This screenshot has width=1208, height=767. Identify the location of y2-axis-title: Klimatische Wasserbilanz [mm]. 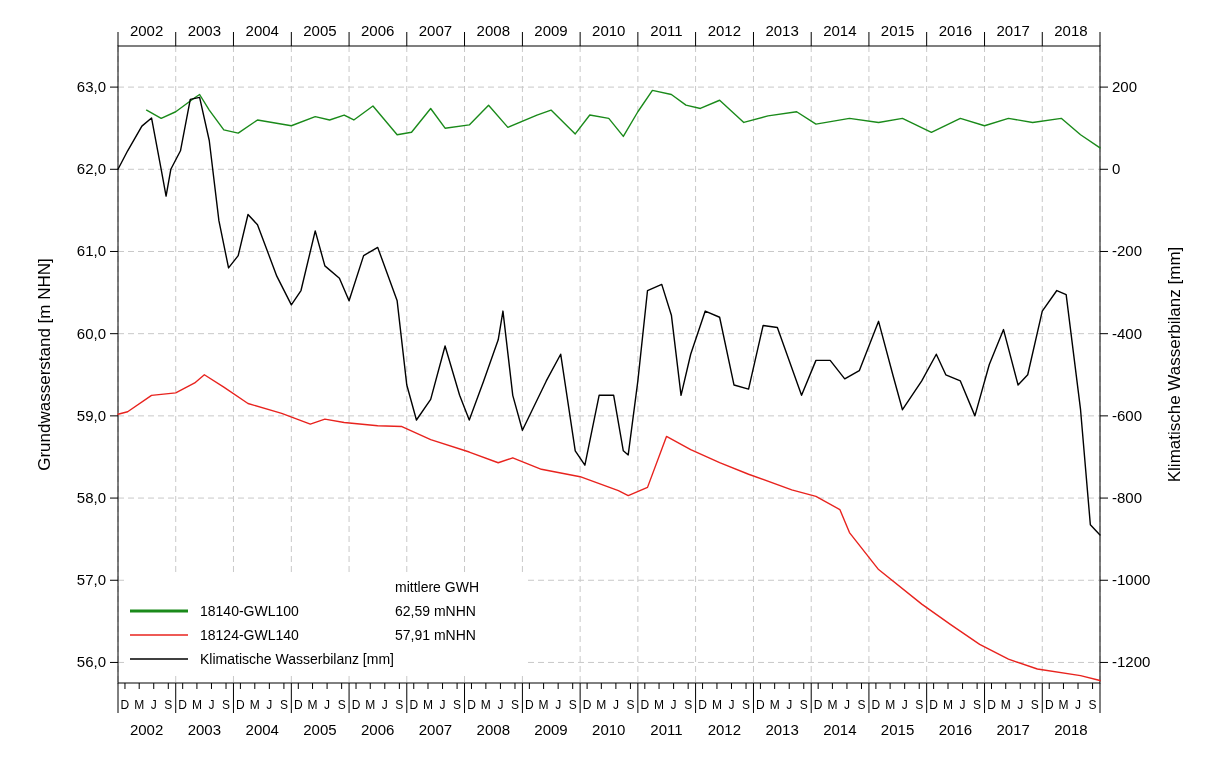
(1174, 364).